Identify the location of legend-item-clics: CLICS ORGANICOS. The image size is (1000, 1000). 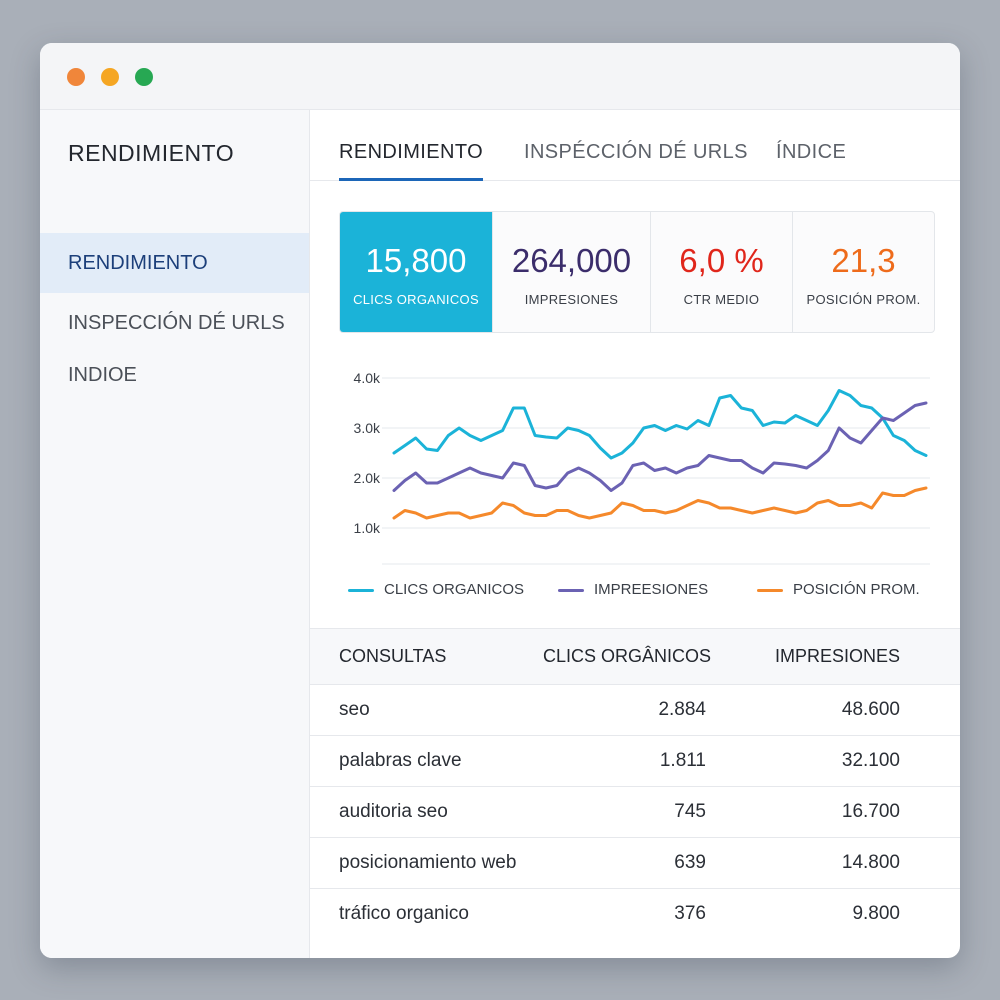
(436, 590).